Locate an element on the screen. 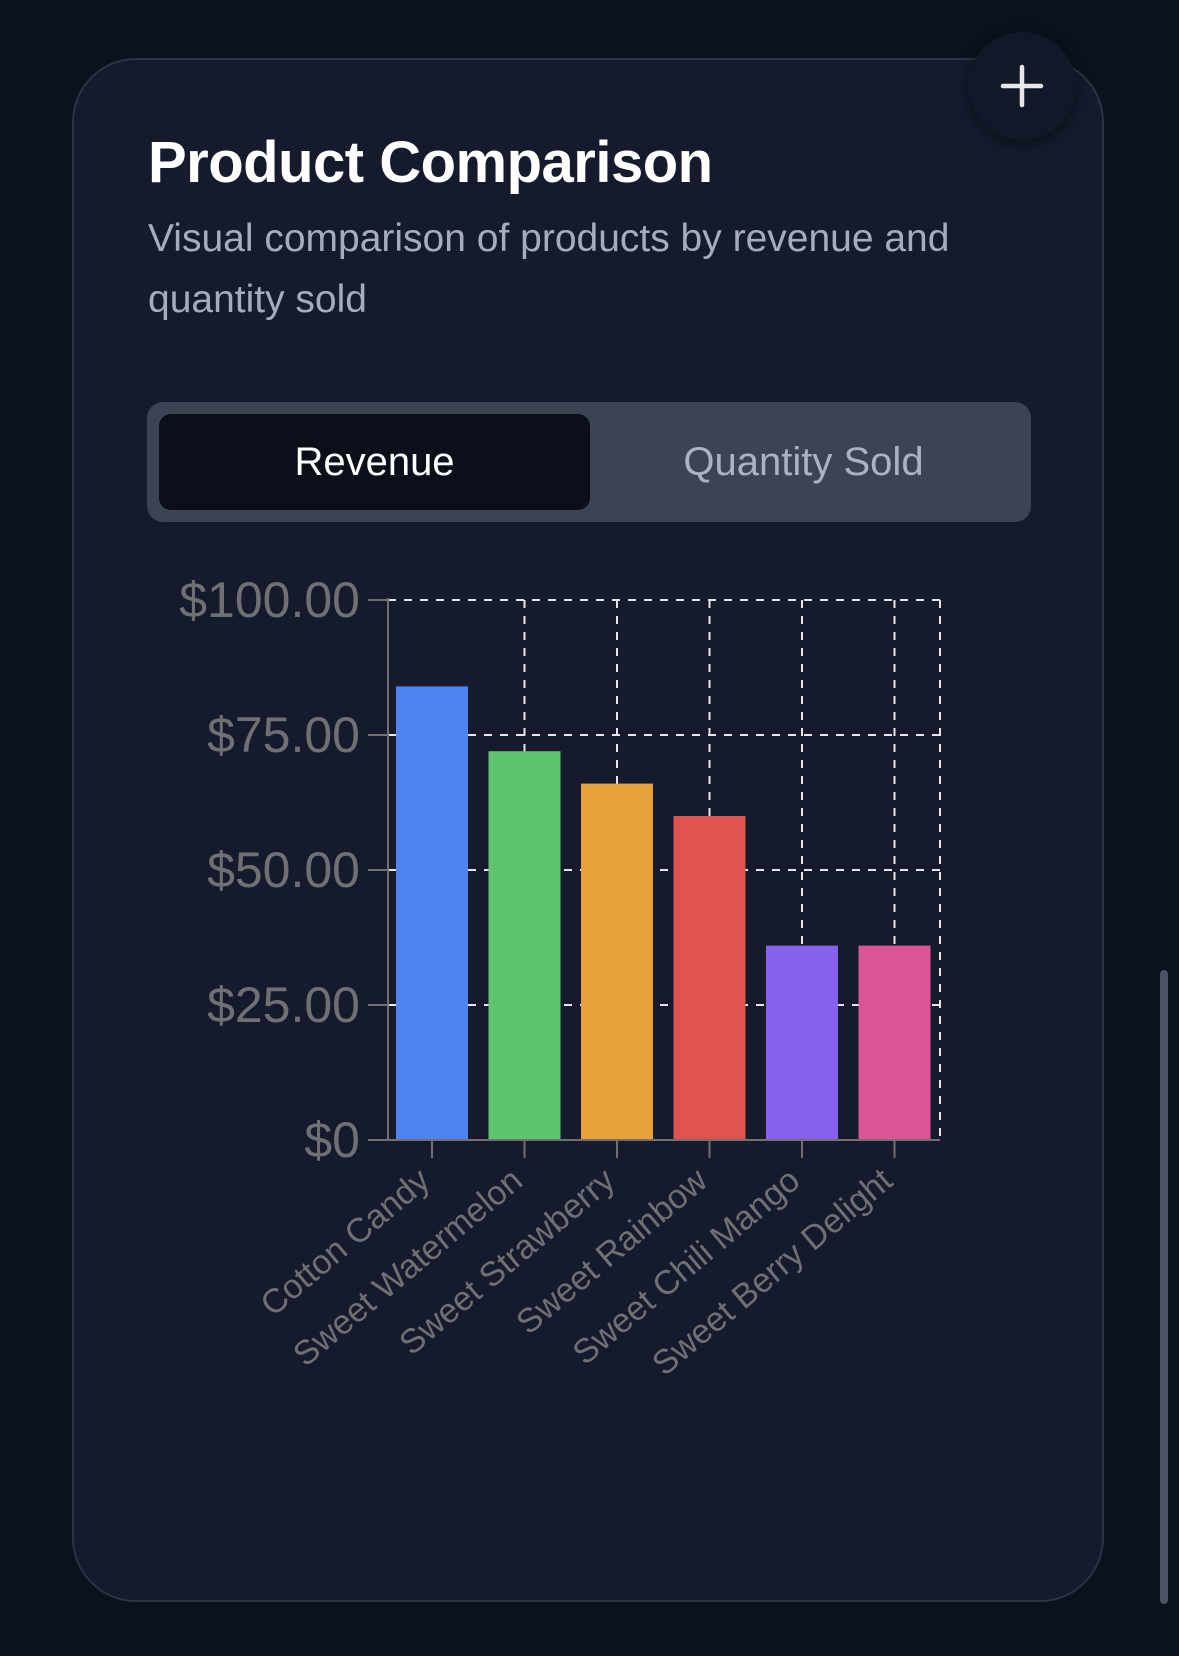 The width and height of the screenshot is (1179, 1656). scrollbar is located at coordinates (1164, 1287).